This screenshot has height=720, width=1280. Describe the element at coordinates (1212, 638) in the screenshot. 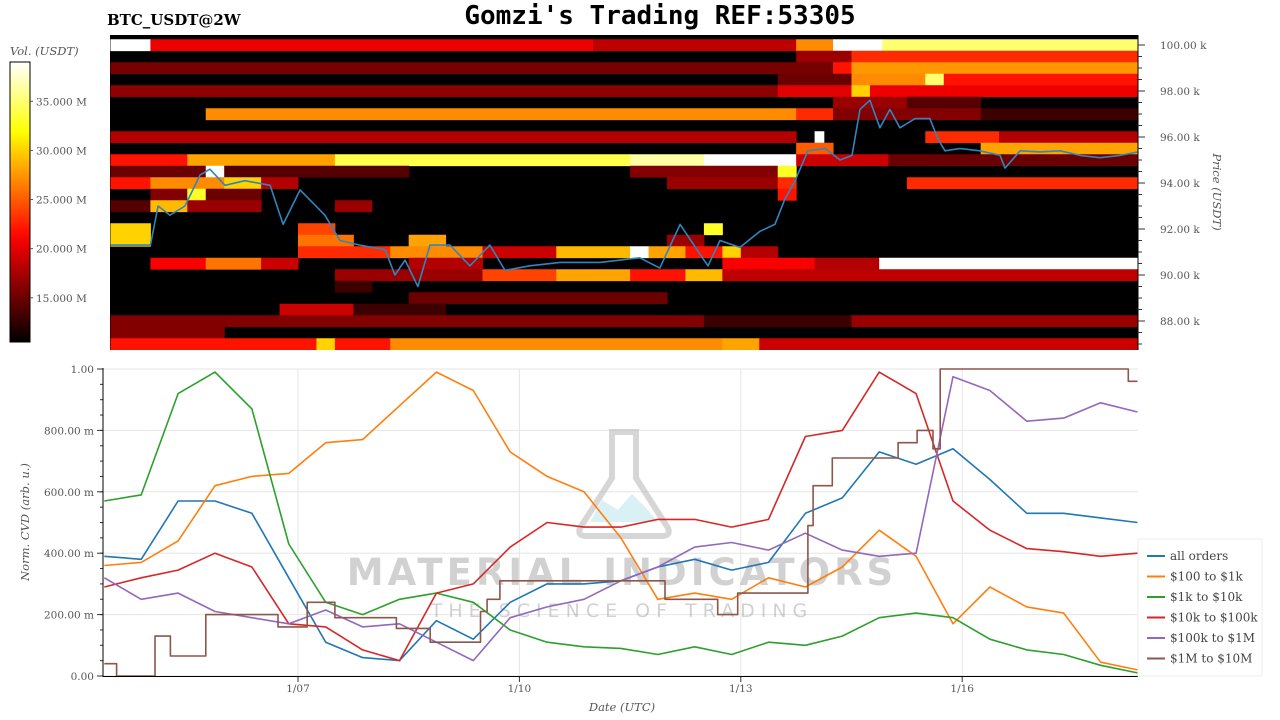

I see `legend-label: $100k to $1M` at that location.